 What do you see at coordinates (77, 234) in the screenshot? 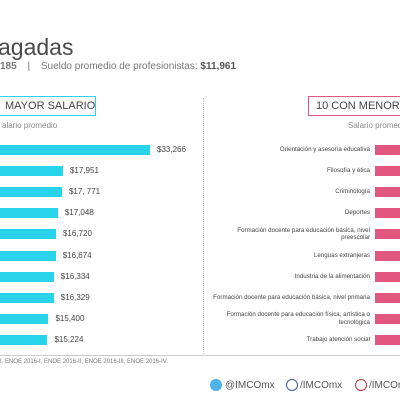
I see `value-label: $16,720` at bounding box center [77, 234].